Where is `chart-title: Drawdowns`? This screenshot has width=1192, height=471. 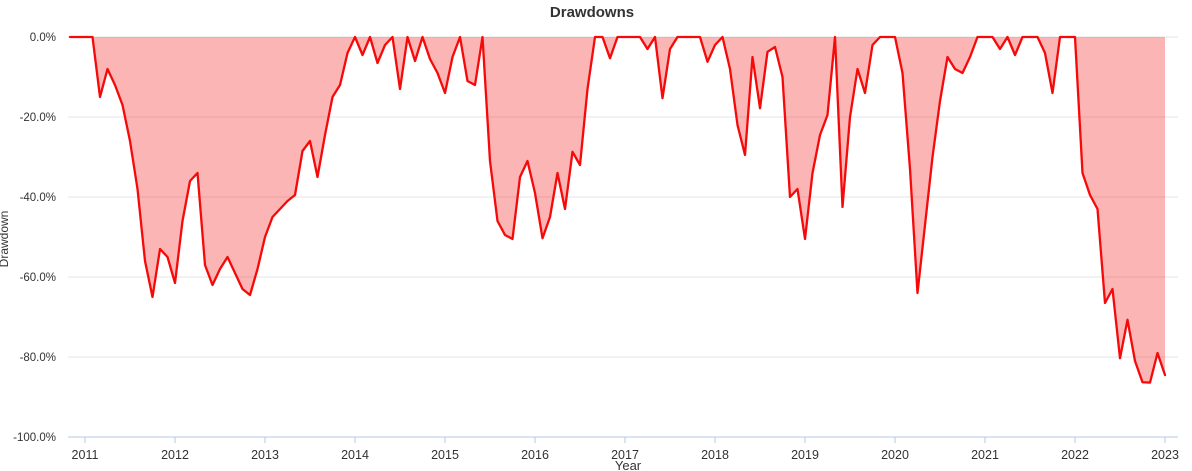
chart-title: Drawdowns is located at coordinates (592, 12).